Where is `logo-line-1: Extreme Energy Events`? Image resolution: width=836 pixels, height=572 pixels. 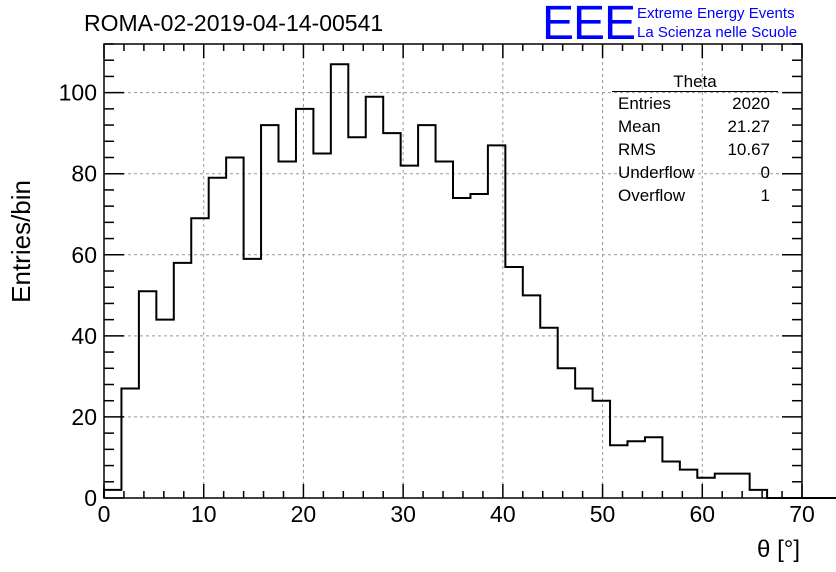 logo-line-1: Extreme Energy Events is located at coordinates (716, 13).